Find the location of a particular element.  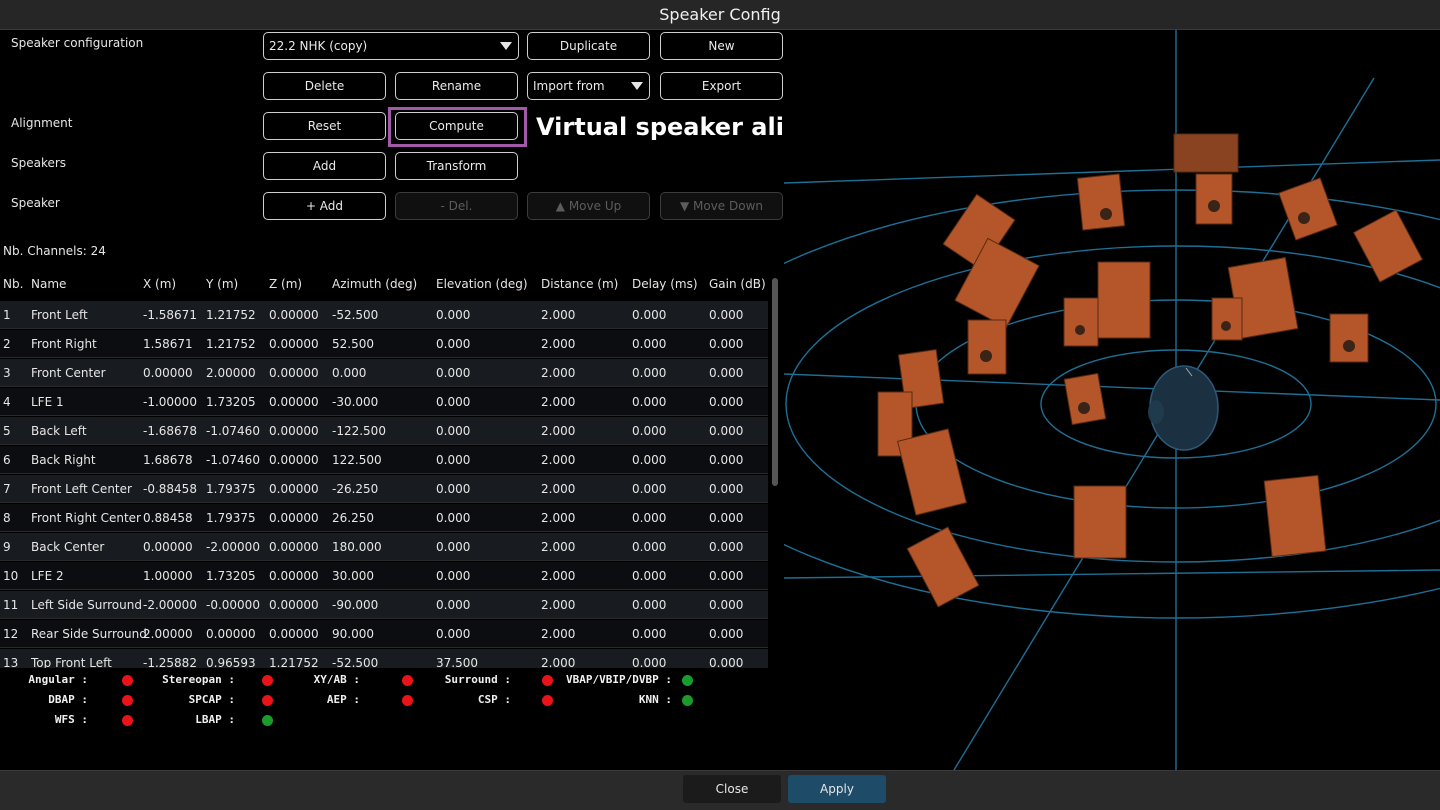

move-up-button: ▲ Move Up is located at coordinates (588, 206).